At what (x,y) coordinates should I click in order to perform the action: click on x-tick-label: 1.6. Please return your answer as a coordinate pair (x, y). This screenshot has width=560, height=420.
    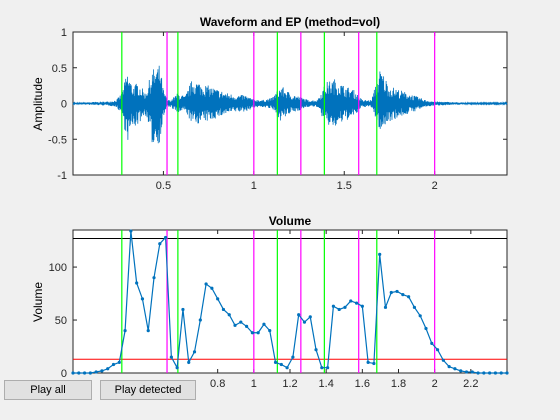
    Looking at the image, I should click on (362, 384).